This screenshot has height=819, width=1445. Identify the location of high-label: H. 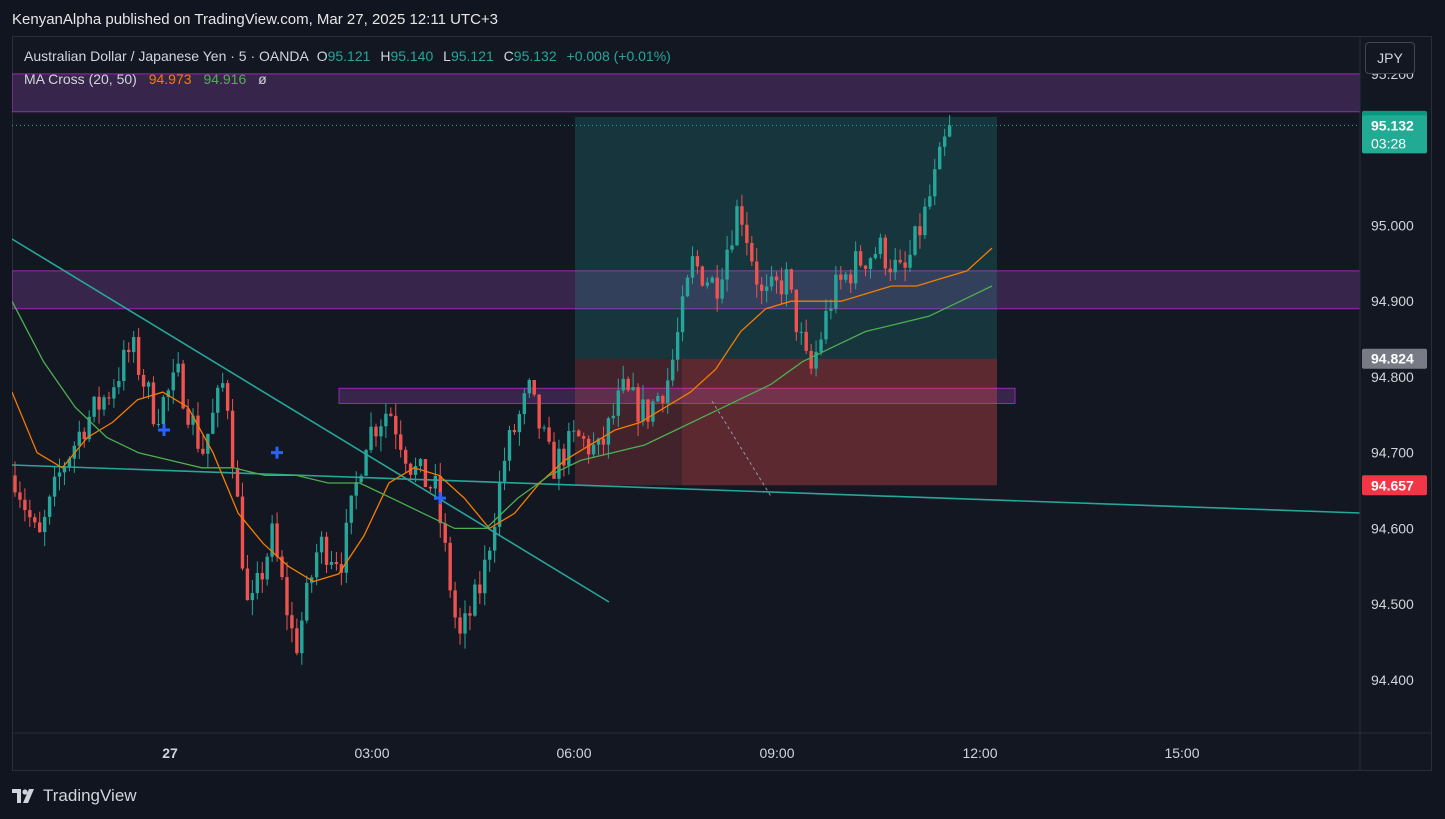
(385, 56).